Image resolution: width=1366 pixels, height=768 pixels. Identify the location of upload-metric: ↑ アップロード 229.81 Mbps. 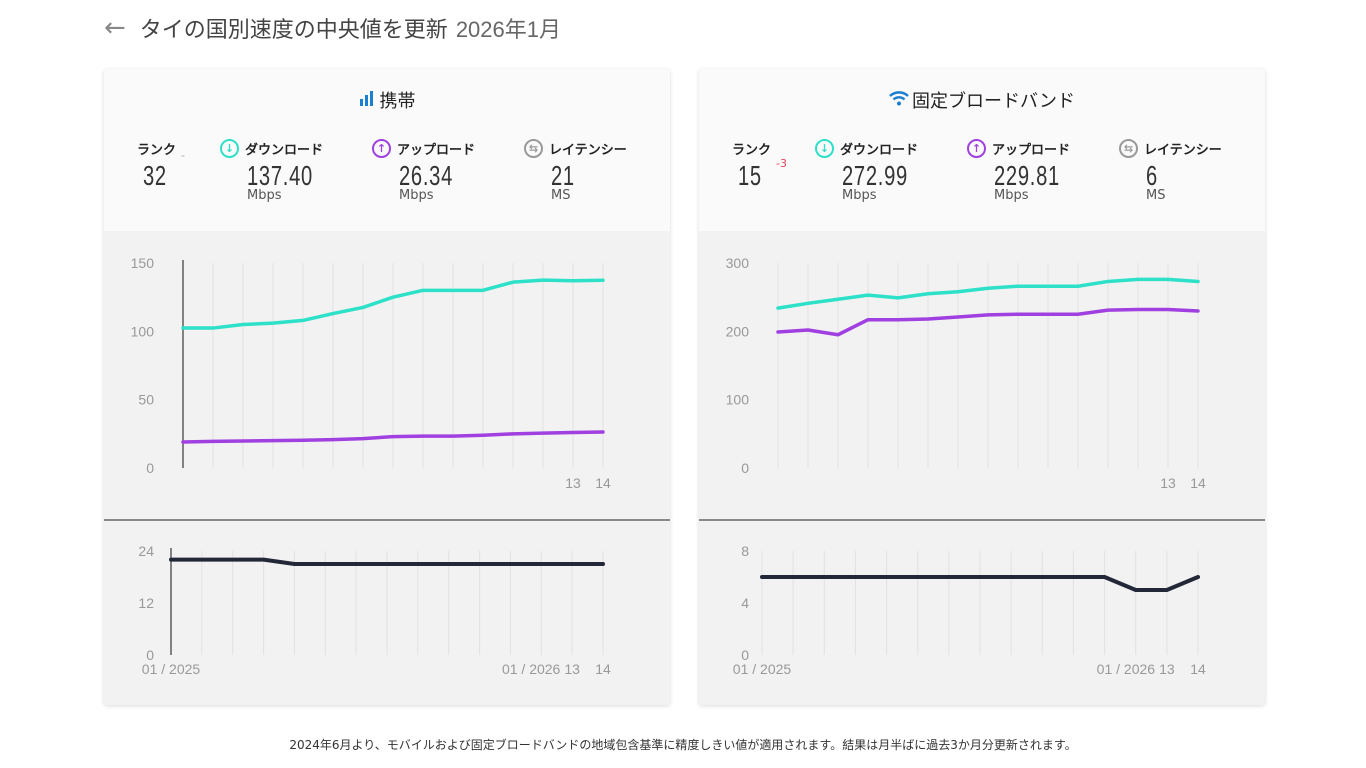
(1026, 171).